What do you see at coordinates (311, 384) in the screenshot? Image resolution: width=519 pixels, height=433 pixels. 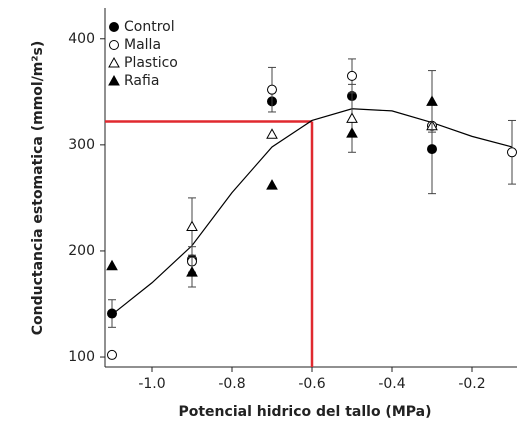 I see `x-tick-label: -0.6` at bounding box center [311, 384].